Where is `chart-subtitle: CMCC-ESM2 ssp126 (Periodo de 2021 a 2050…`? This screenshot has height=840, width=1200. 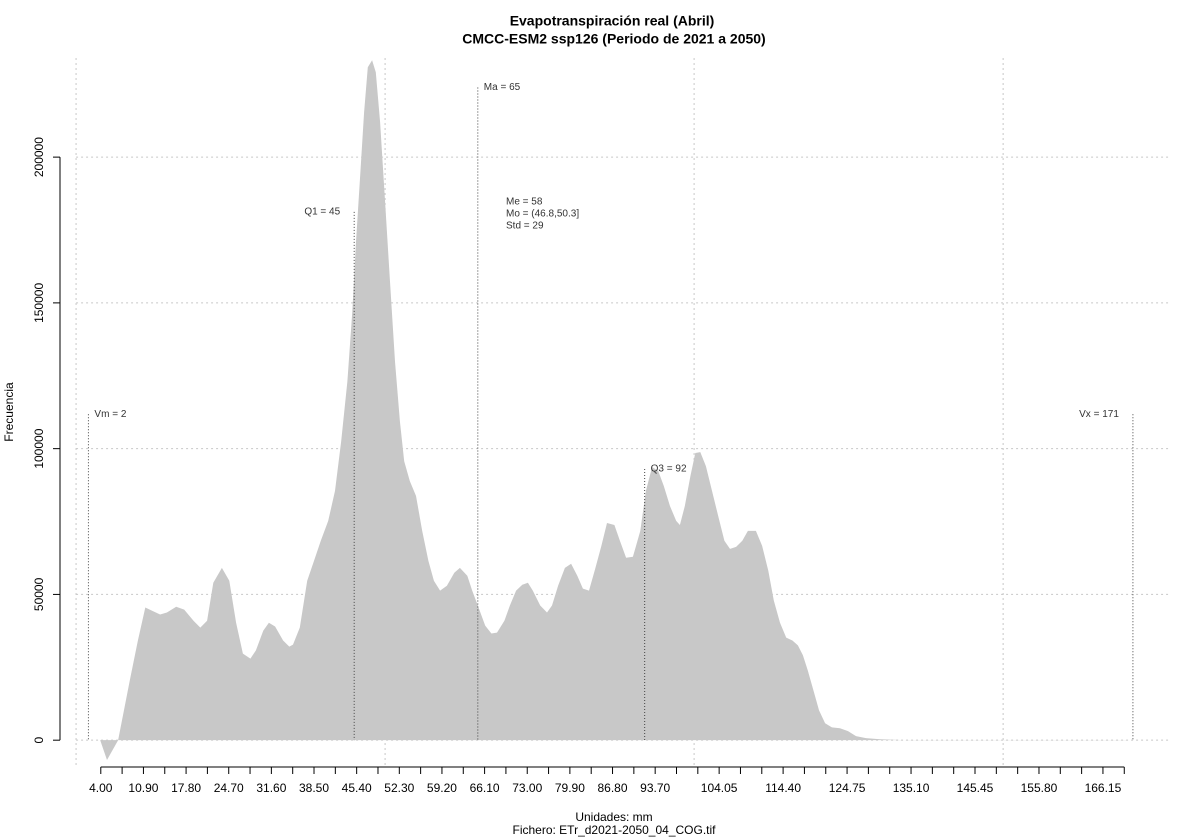 chart-subtitle: CMCC-ESM2 ssp126 (Periodo de 2021 a 2050… is located at coordinates (613, 39).